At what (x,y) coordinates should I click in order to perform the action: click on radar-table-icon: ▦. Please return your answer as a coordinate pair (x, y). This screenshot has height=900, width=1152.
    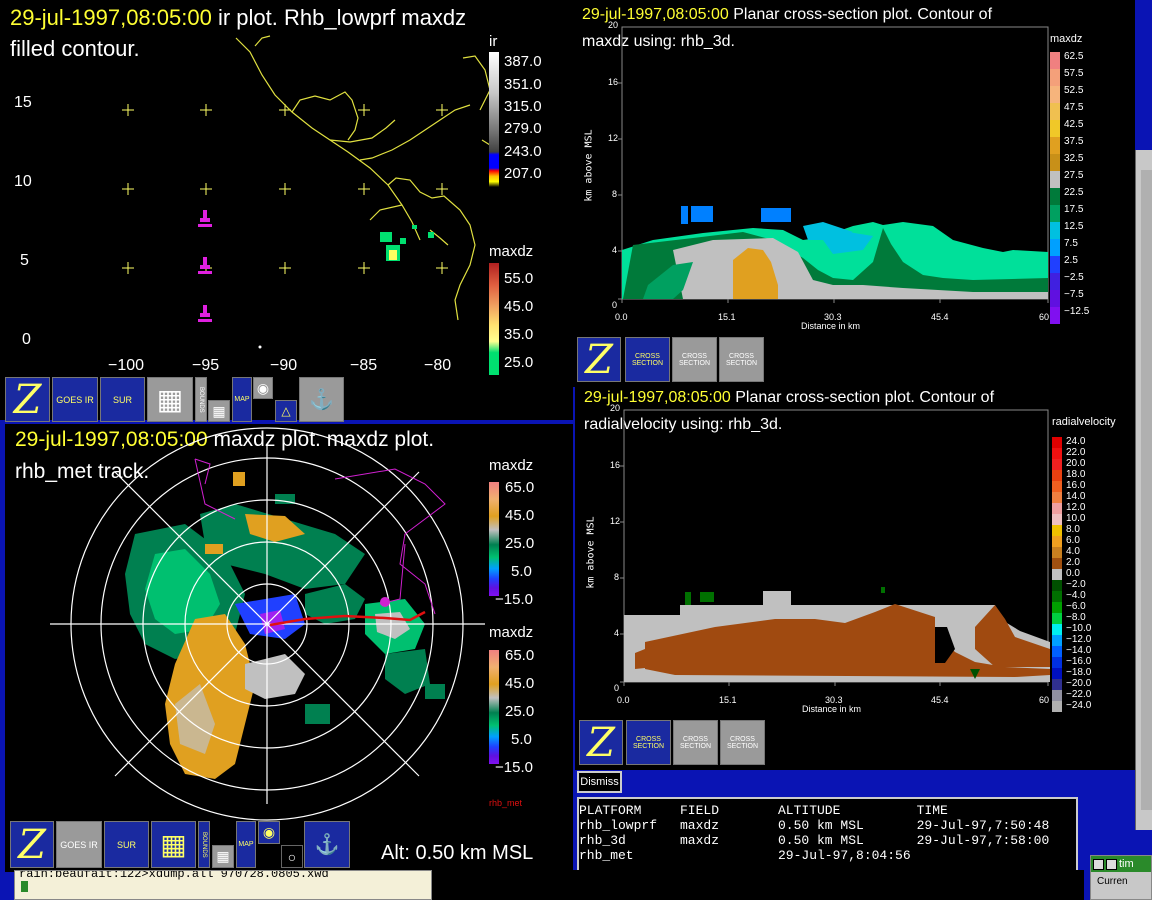
    Looking at the image, I should click on (223, 856).